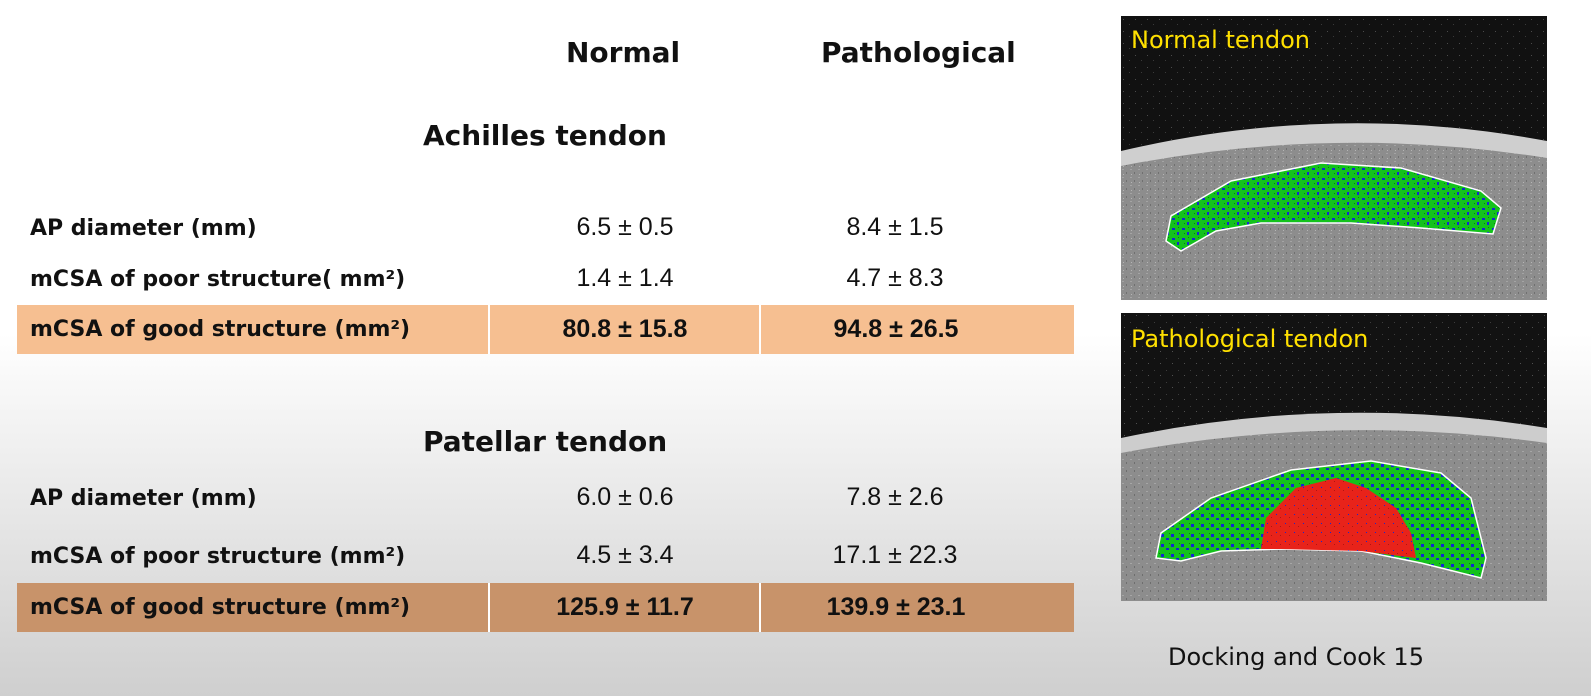 The image size is (1591, 696). Describe the element at coordinates (895, 555) in the screenshot. I see `pathological-value: 17.1 ± 22.3` at that location.